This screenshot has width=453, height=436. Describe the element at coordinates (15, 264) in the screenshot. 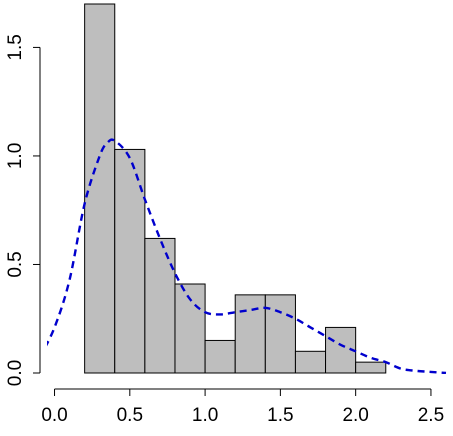

I see `y-tick-label: 0.5` at that location.